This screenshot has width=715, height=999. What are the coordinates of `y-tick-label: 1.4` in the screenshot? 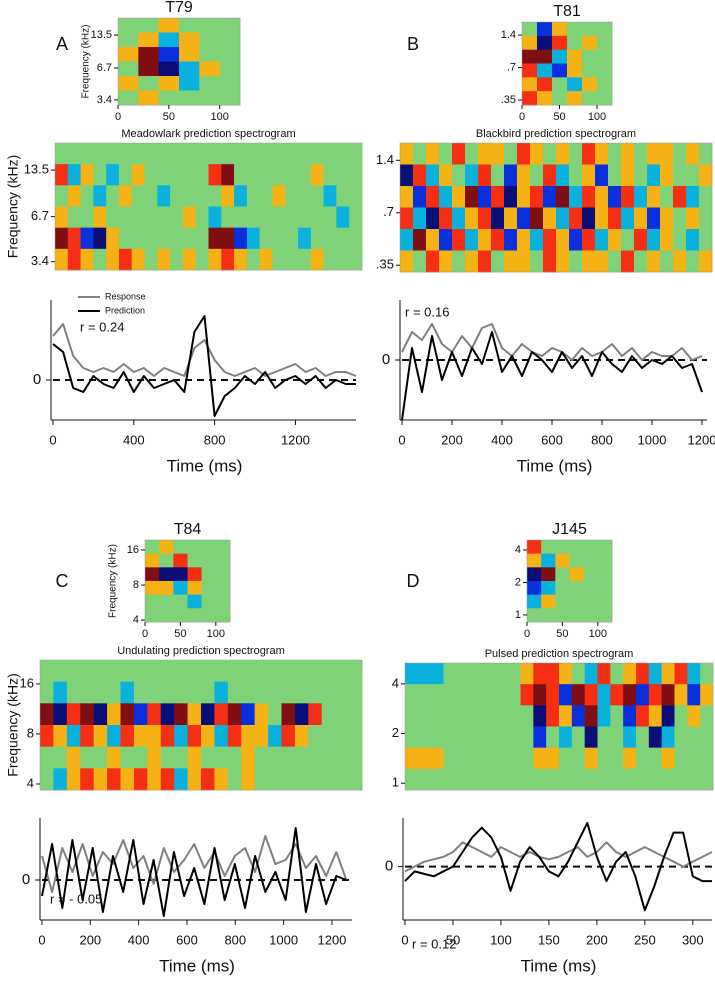 It's located at (508, 35).